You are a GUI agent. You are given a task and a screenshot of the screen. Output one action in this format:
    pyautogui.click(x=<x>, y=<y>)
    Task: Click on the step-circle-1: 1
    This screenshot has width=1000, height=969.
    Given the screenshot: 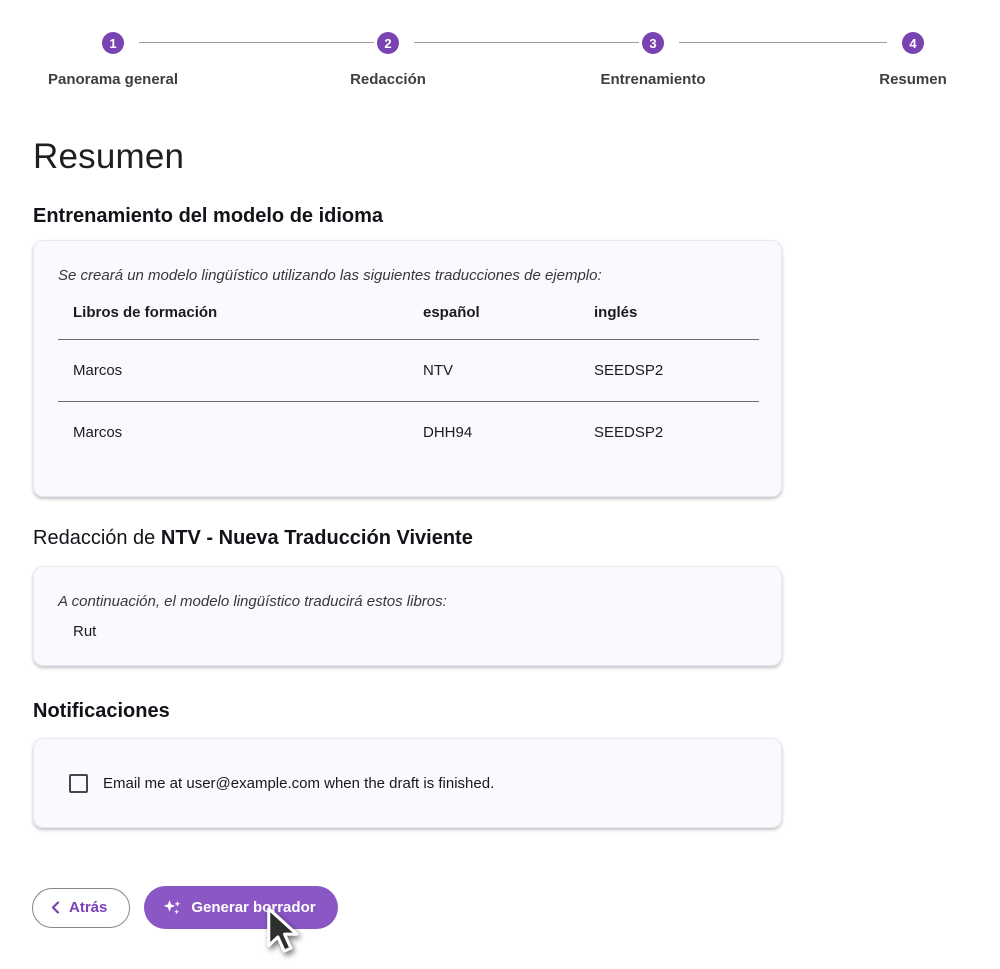 What is the action you would take?
    pyautogui.click(x=113, y=43)
    